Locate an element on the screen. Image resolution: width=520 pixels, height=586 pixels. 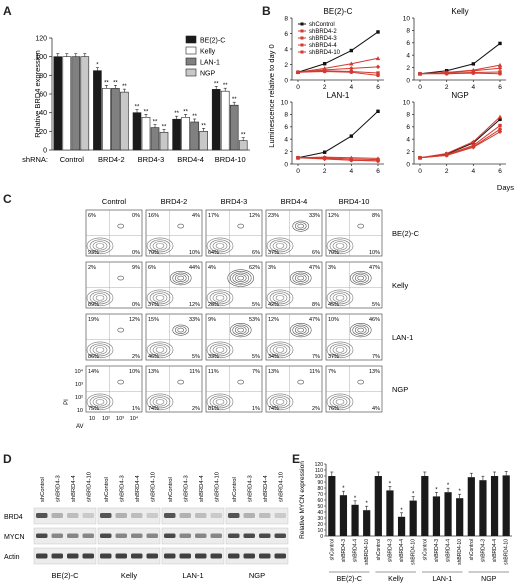
c-quadrant-ur: 12% is located at coordinates (134, 320).